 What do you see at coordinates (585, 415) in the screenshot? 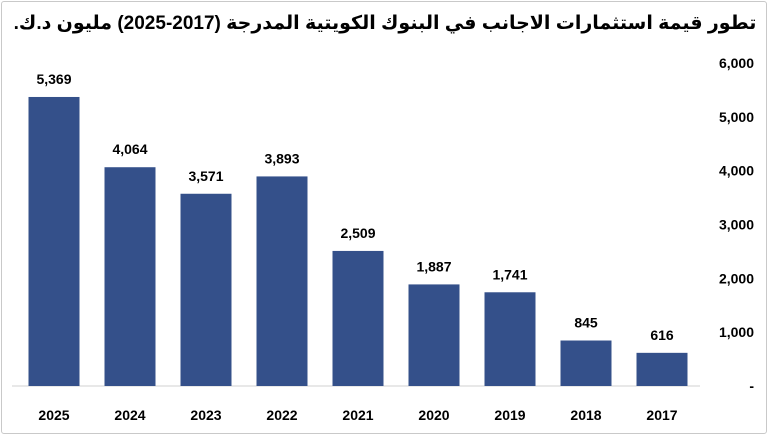
I see `x-tick-label-2018: 2018` at bounding box center [585, 415].